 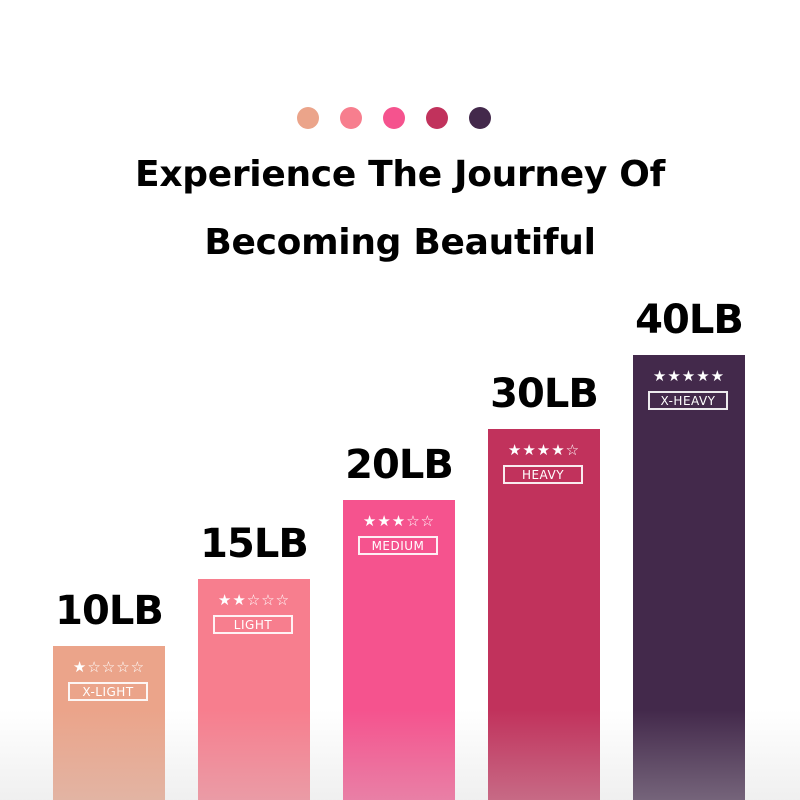 I want to click on color-dots, so click(x=400, y=118).